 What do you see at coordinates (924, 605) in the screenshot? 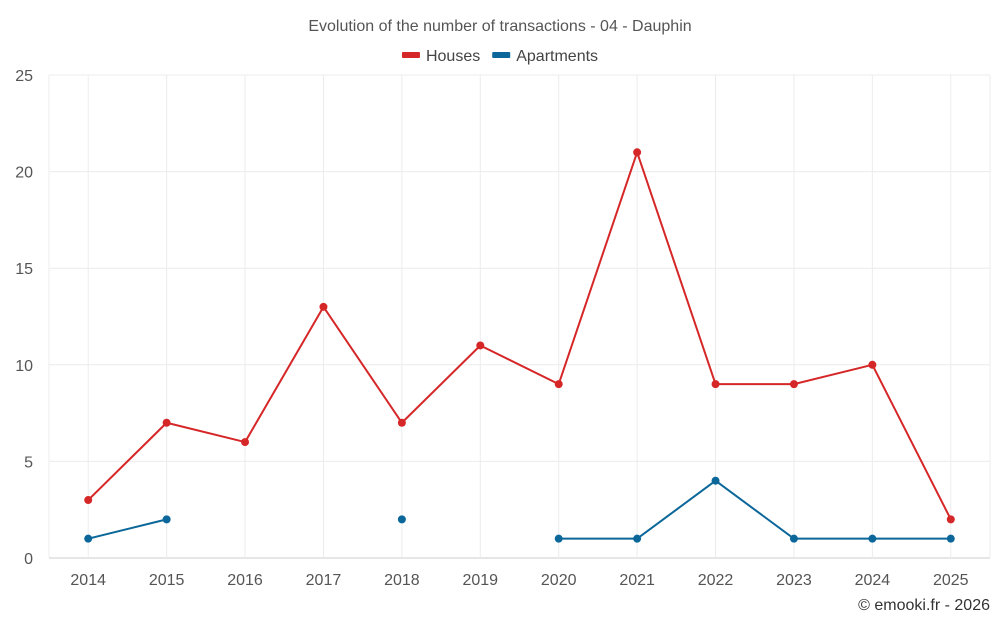
I see `credit-text: © emooki.fr - 2026` at bounding box center [924, 605].